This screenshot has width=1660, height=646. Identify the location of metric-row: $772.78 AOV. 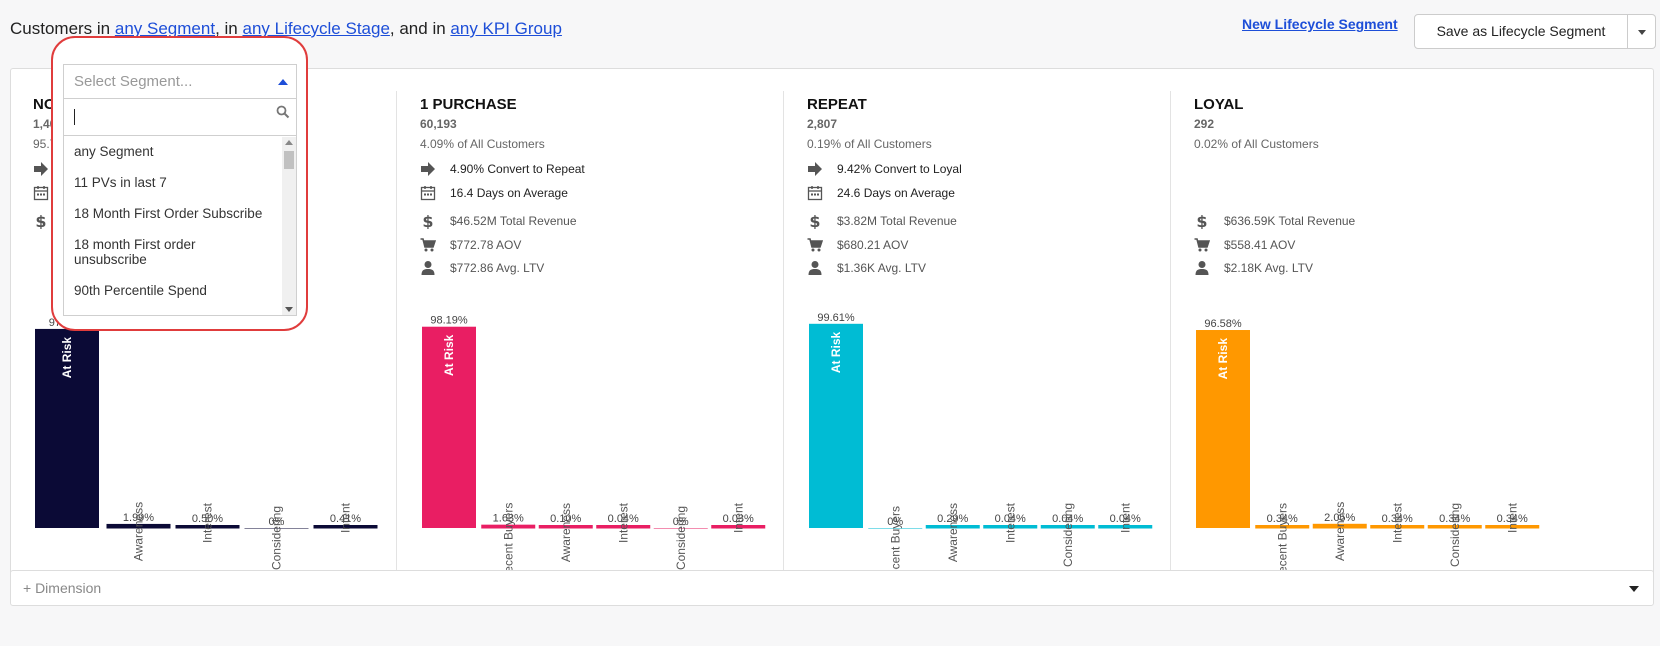
(470, 245).